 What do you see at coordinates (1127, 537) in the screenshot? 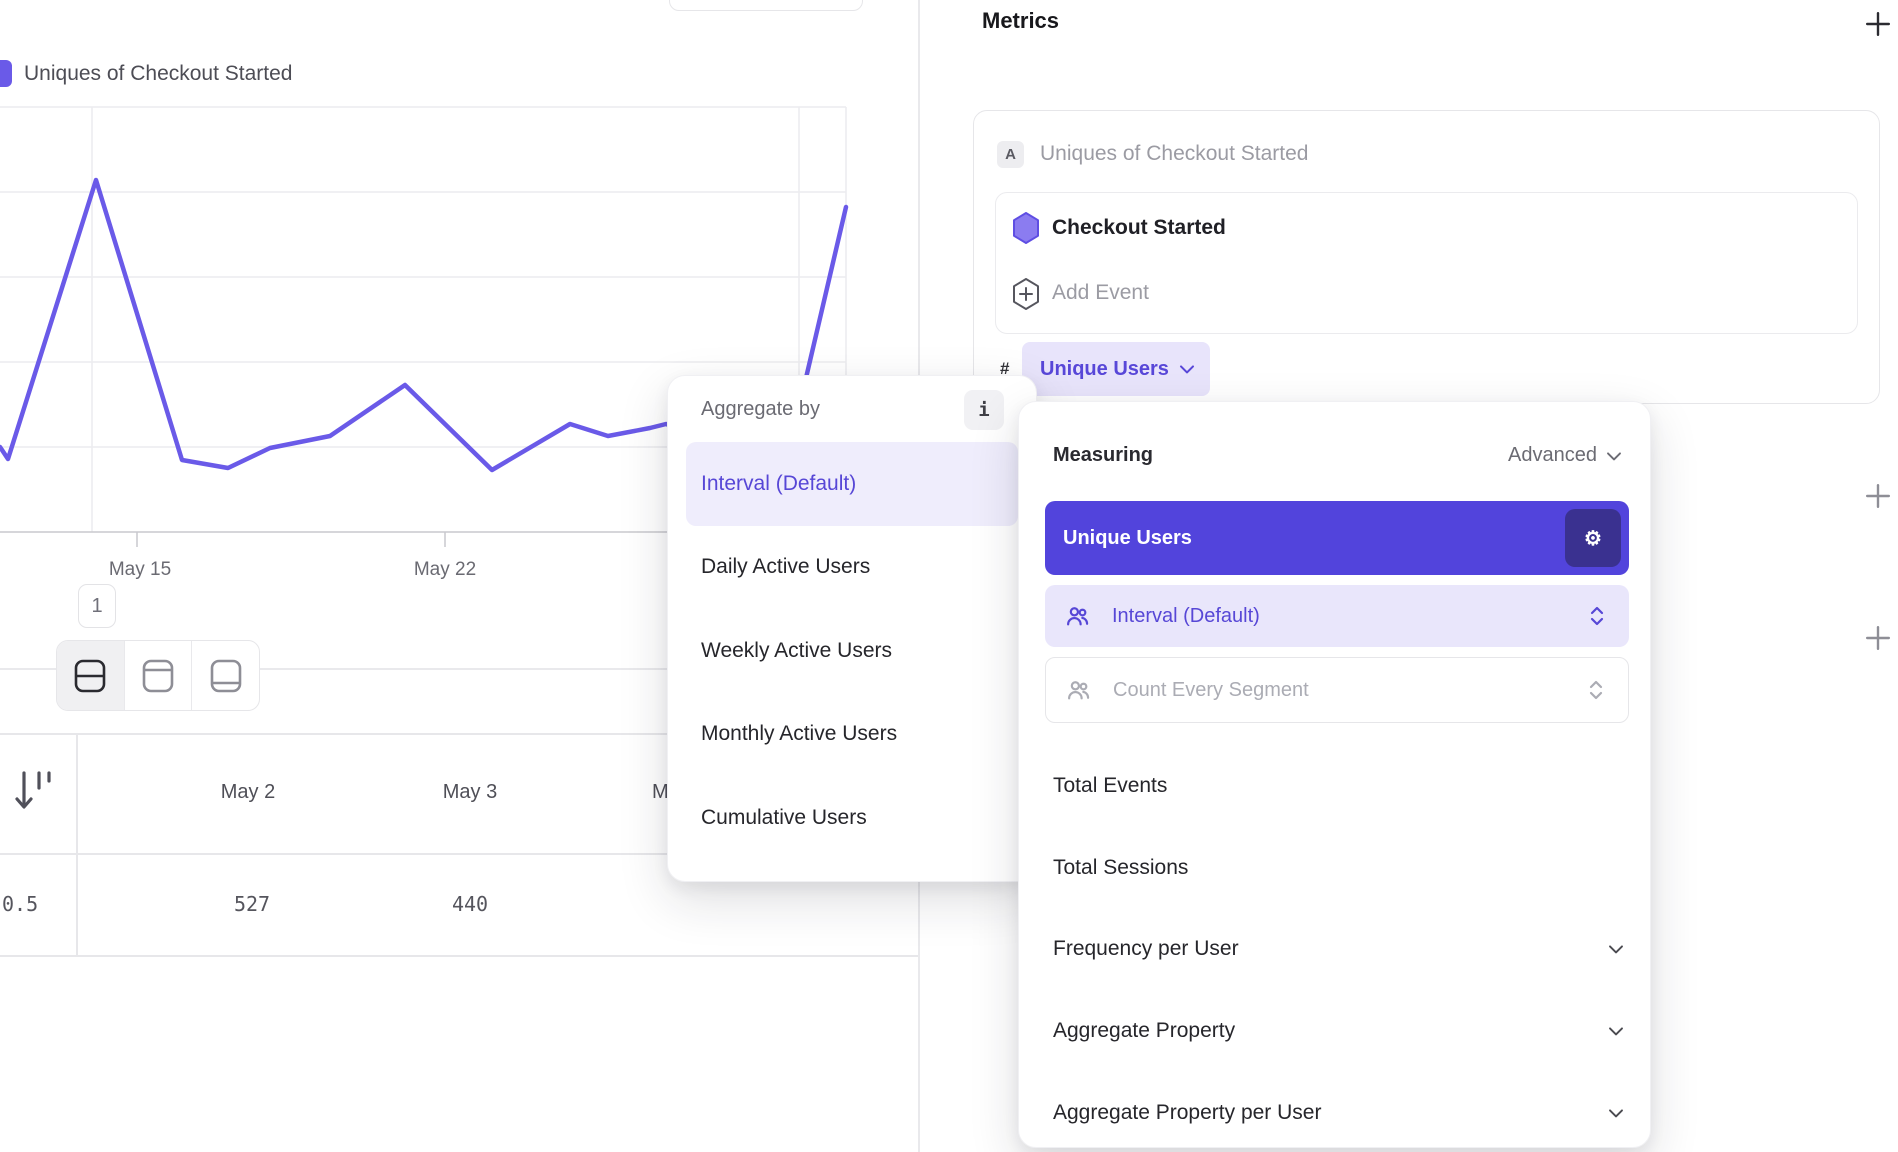
I see `unique-users-label: Unique Users` at bounding box center [1127, 537].